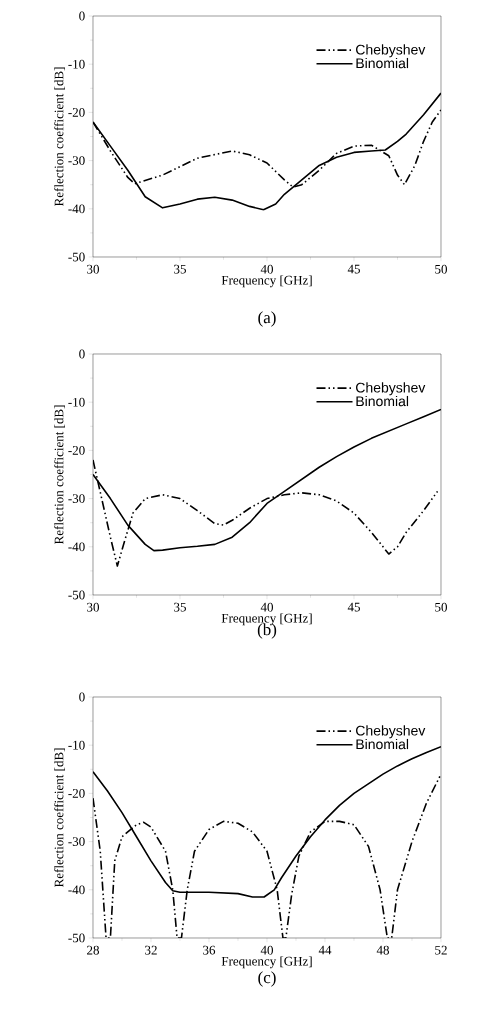 Image resolution: width=481 pixels, height=1024 pixels. I want to click on x-tick-label: 36, so click(209, 950).